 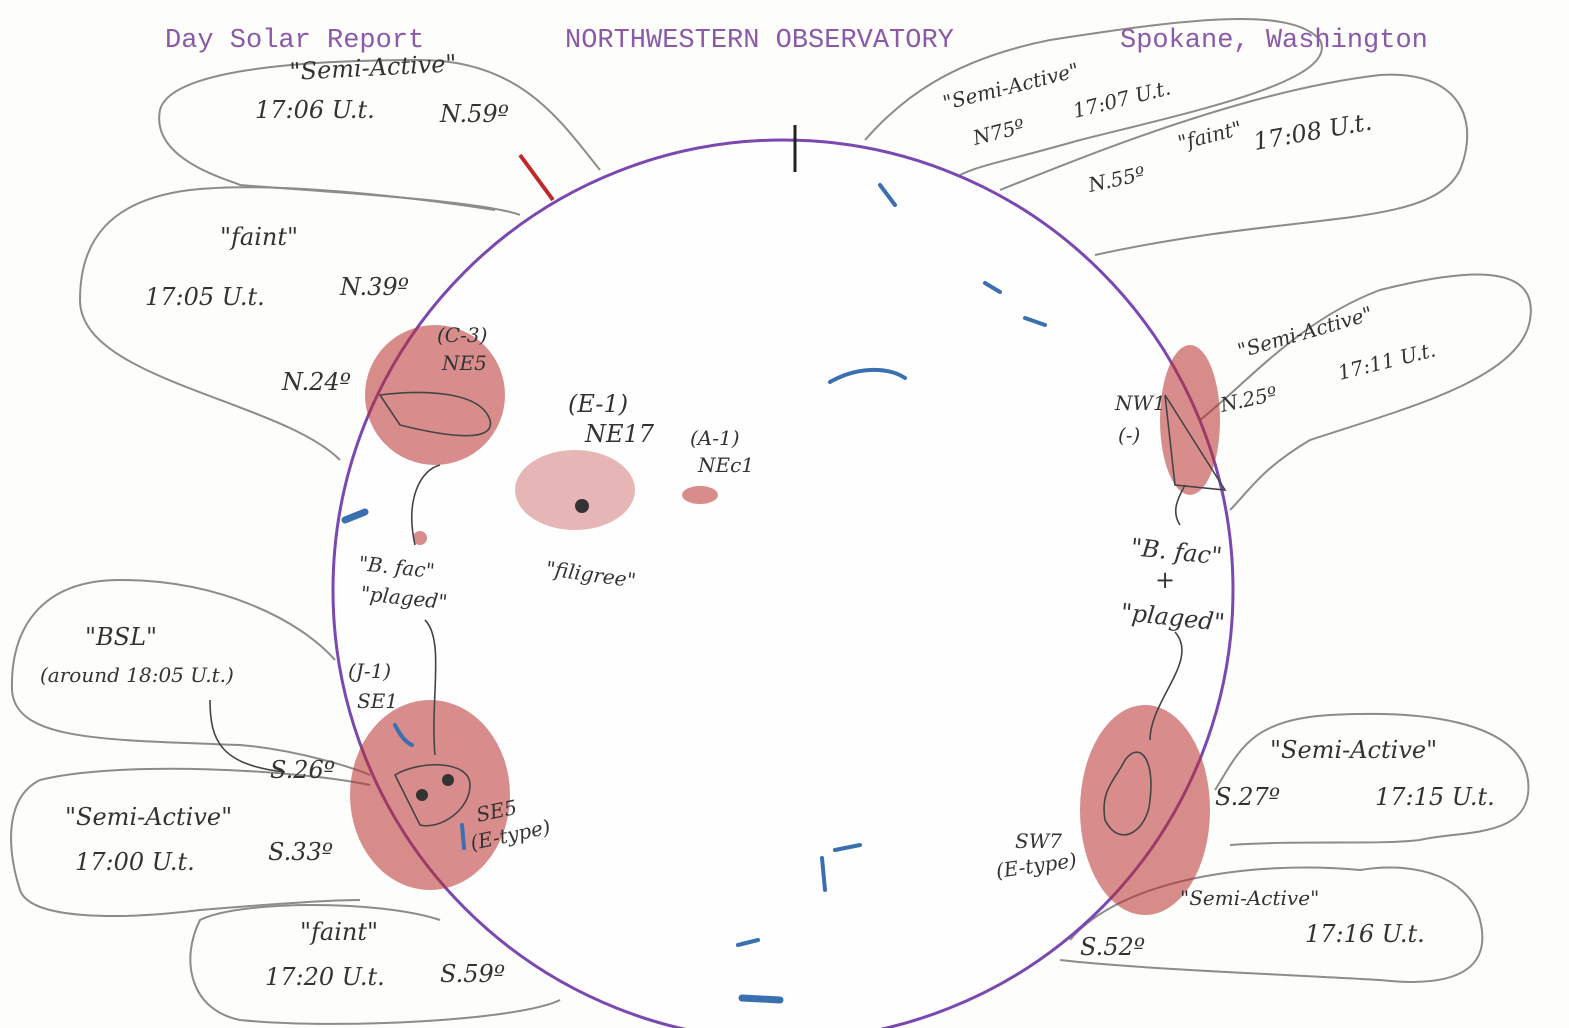 I want to click on filigree, so click(x=575, y=490).